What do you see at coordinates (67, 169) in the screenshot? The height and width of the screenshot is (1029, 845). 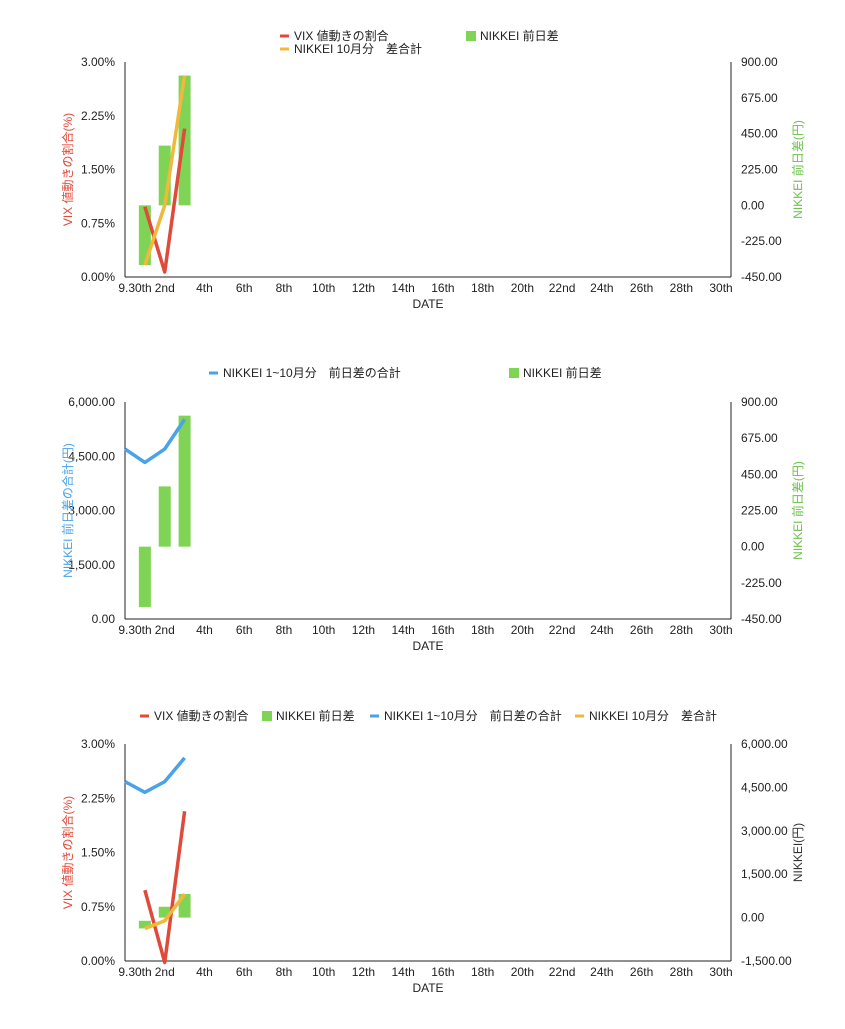 I see `left-axis-title: VIX 値動きの割合(%)` at bounding box center [67, 169].